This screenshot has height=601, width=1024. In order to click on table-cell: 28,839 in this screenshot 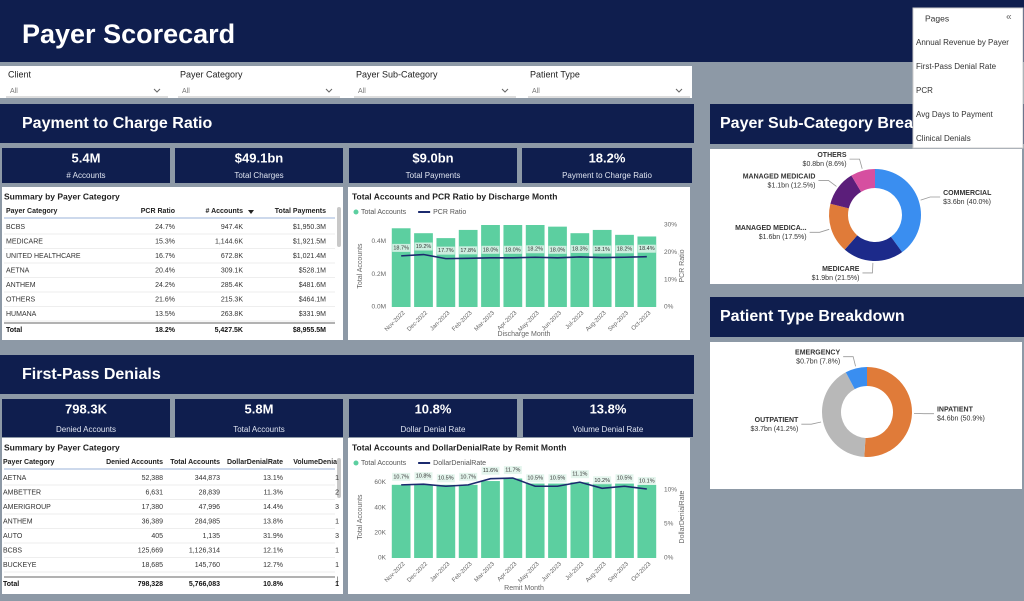, I will do `click(210, 492)`.